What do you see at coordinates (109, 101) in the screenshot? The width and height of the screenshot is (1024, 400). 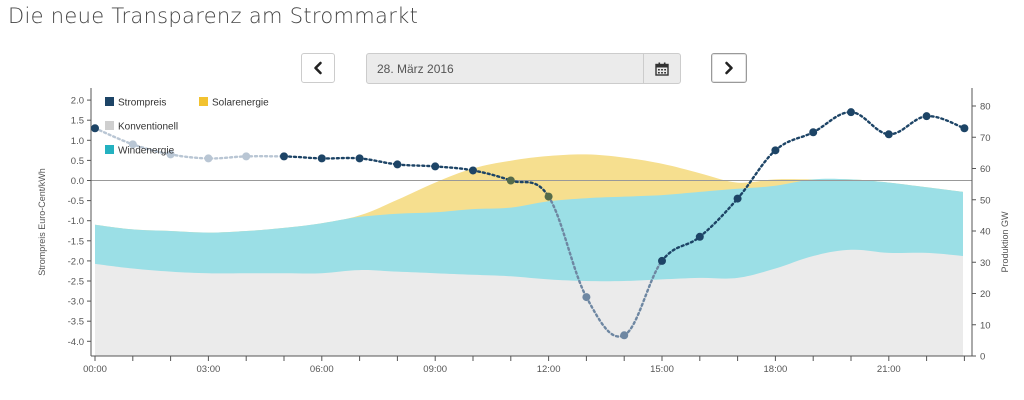 I see `legend-swatch-strompreis` at bounding box center [109, 101].